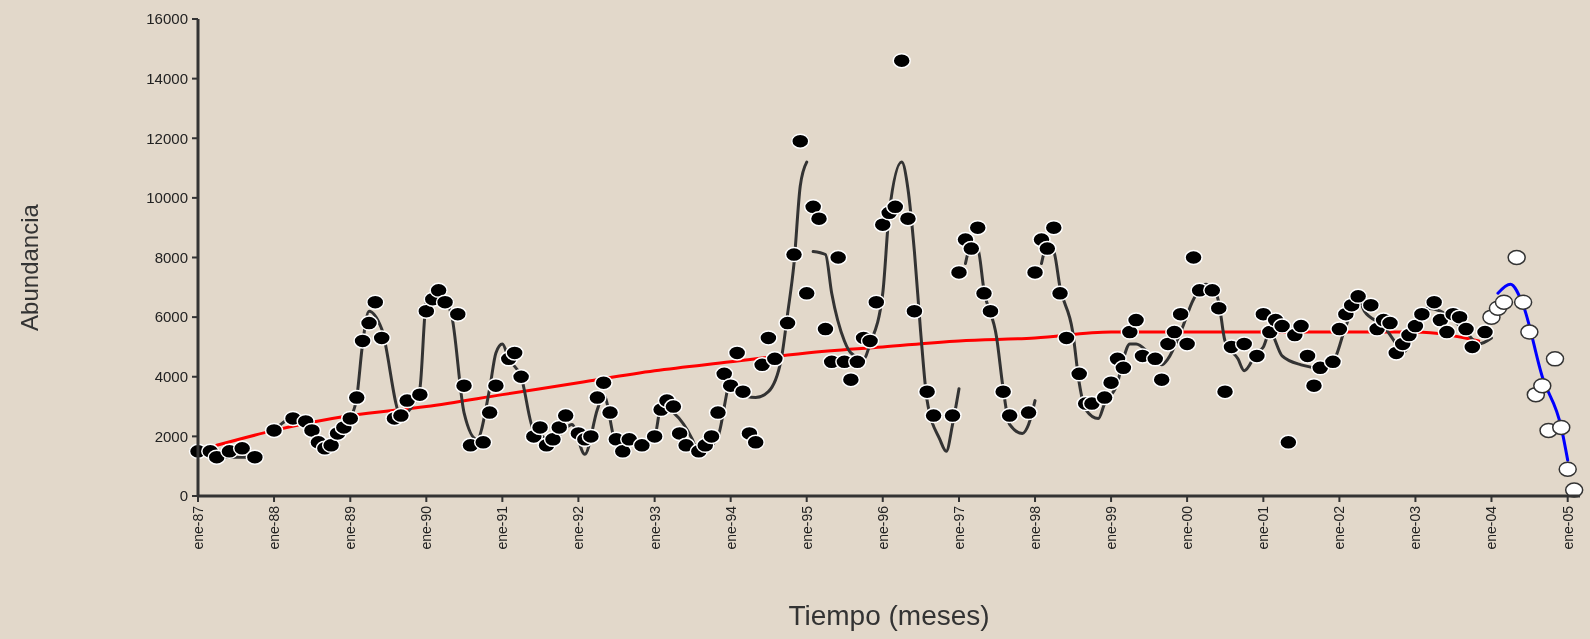 This screenshot has height=639, width=1590. What do you see at coordinates (167, 78) in the screenshot?
I see `y-tick-label: 14000` at bounding box center [167, 78].